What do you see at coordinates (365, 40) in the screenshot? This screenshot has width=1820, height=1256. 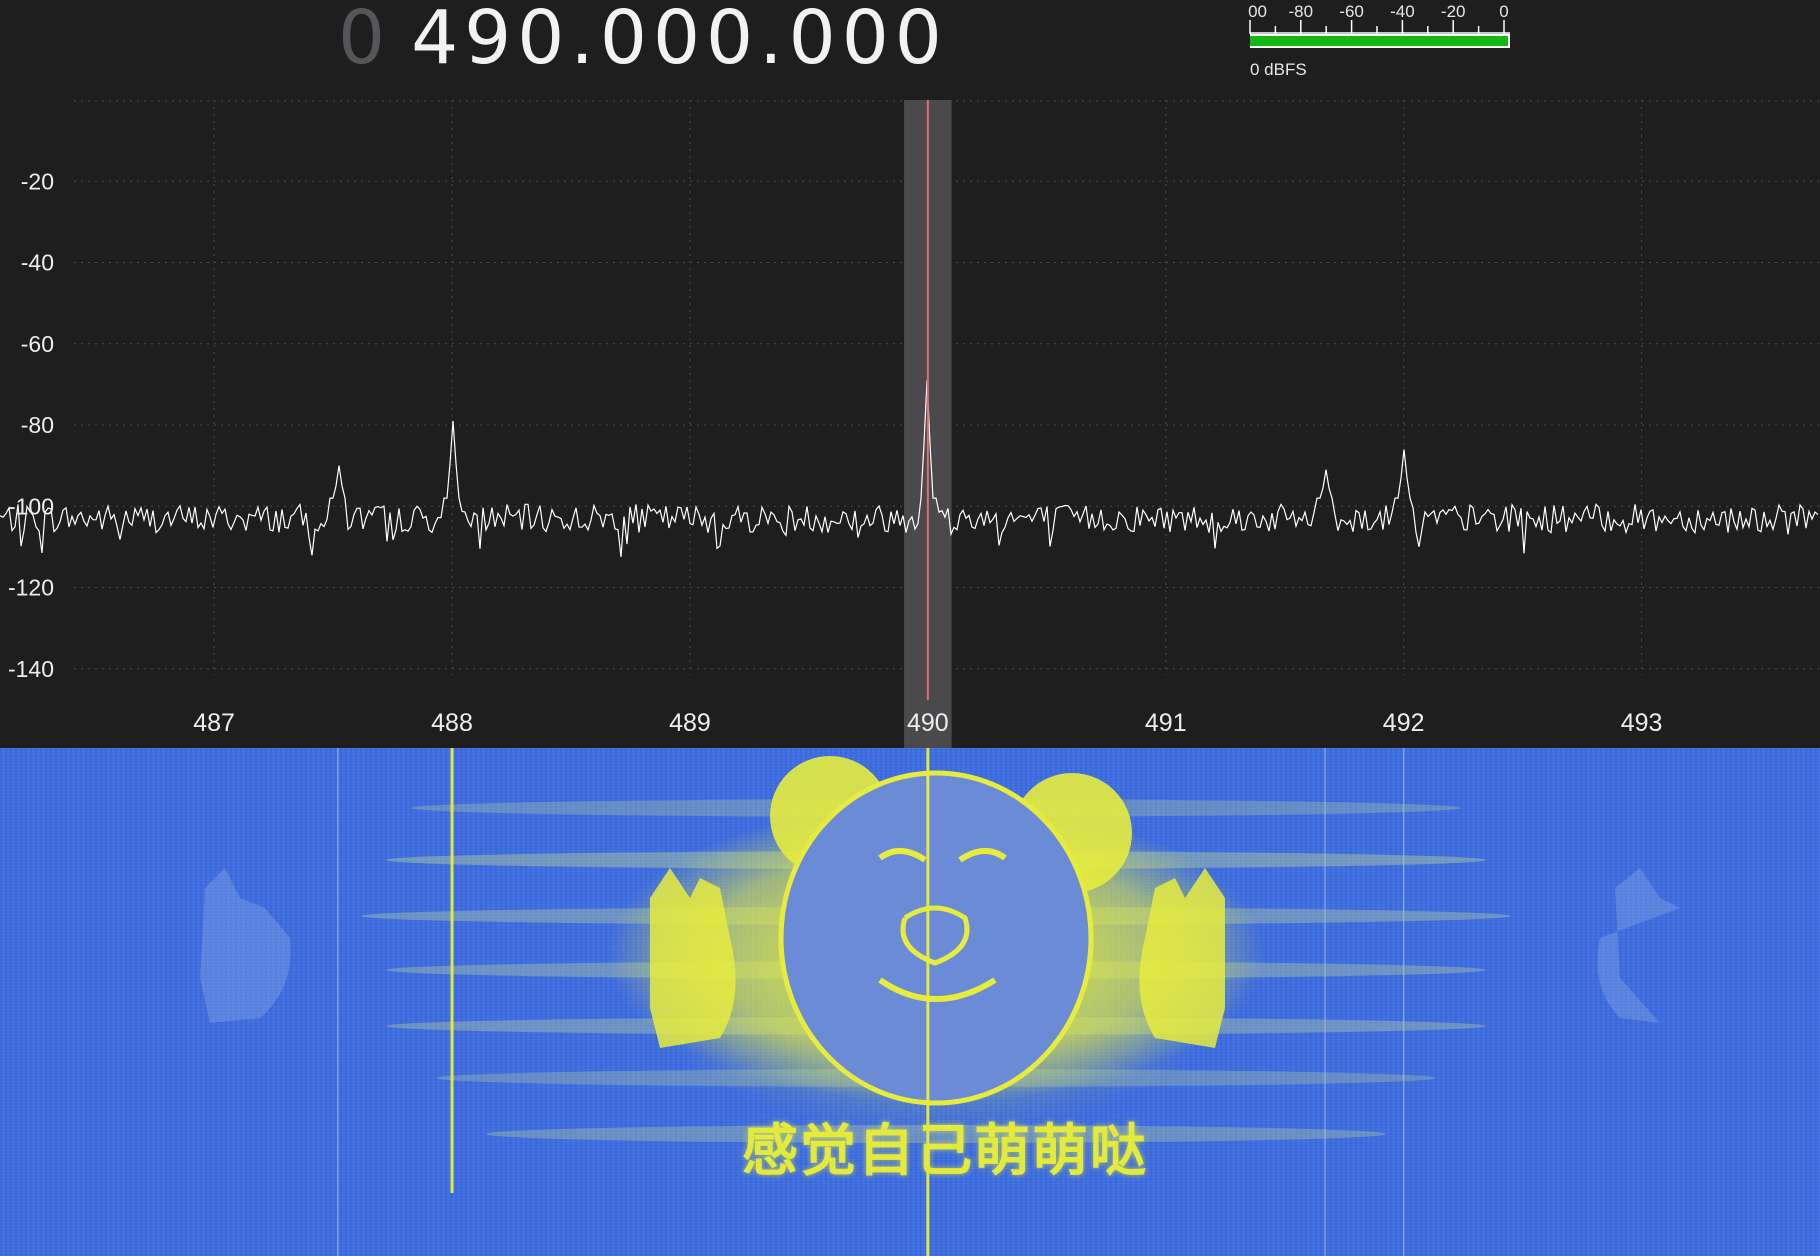 I see `frequency-prefix-digit: 0` at bounding box center [365, 40].